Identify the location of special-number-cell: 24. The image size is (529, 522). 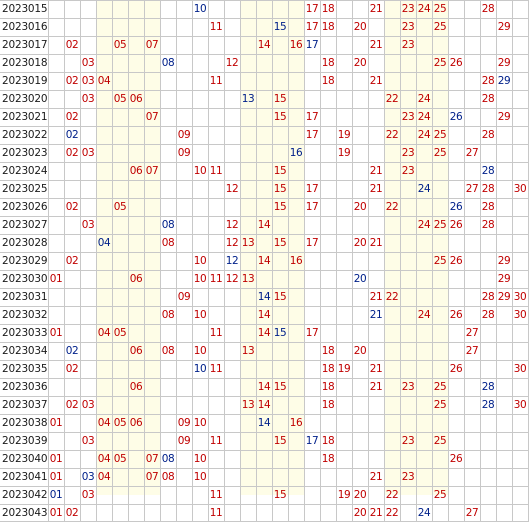
(424, 189).